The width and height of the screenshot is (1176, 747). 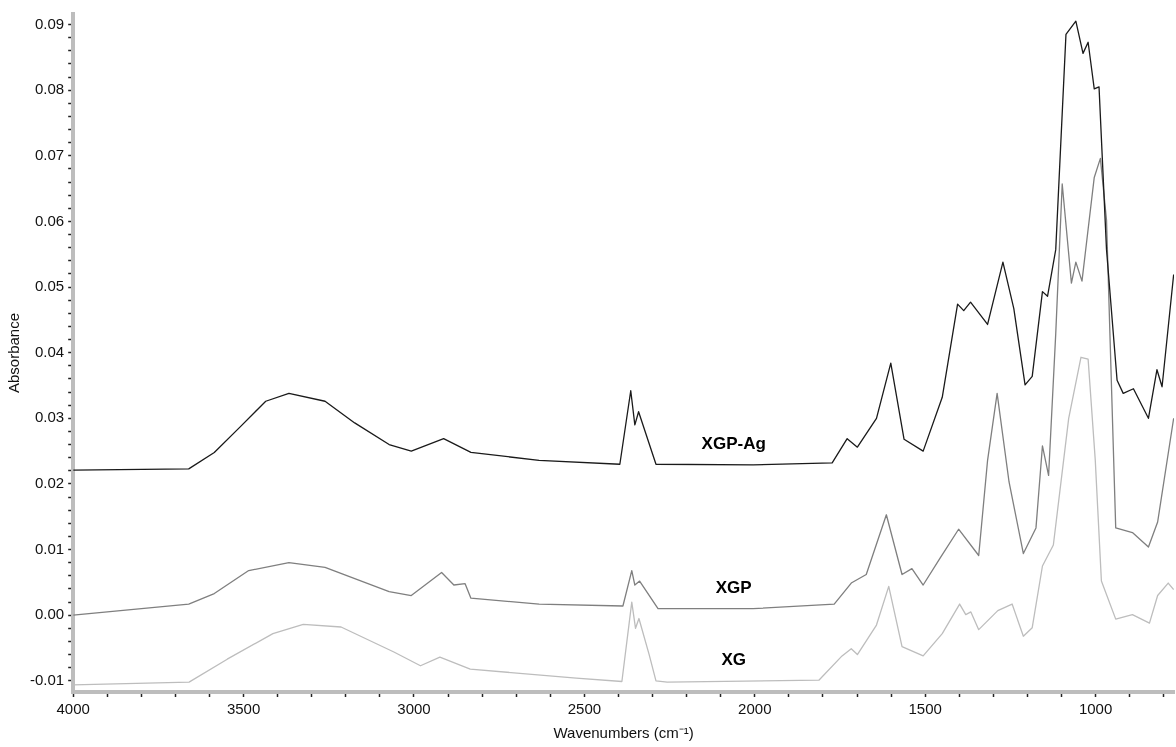 What do you see at coordinates (755, 709) in the screenshot?
I see `x-tick-label: 2000` at bounding box center [755, 709].